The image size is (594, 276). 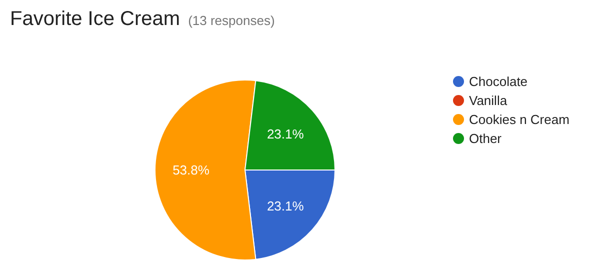 What do you see at coordinates (95, 19) in the screenshot?
I see `chart-title: Favorite Ice Cream` at bounding box center [95, 19].